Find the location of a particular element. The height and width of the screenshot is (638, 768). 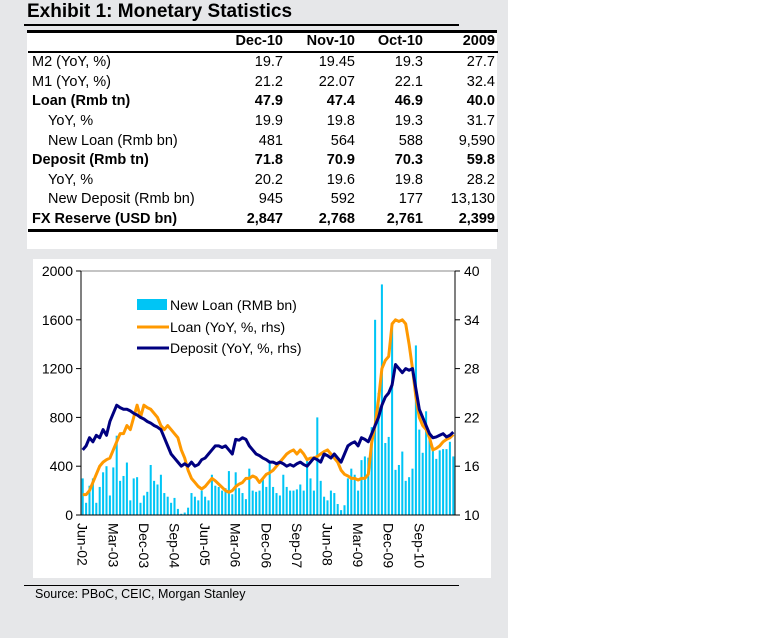

row-label: FX Reserve (USD bn) is located at coordinates (123, 221).